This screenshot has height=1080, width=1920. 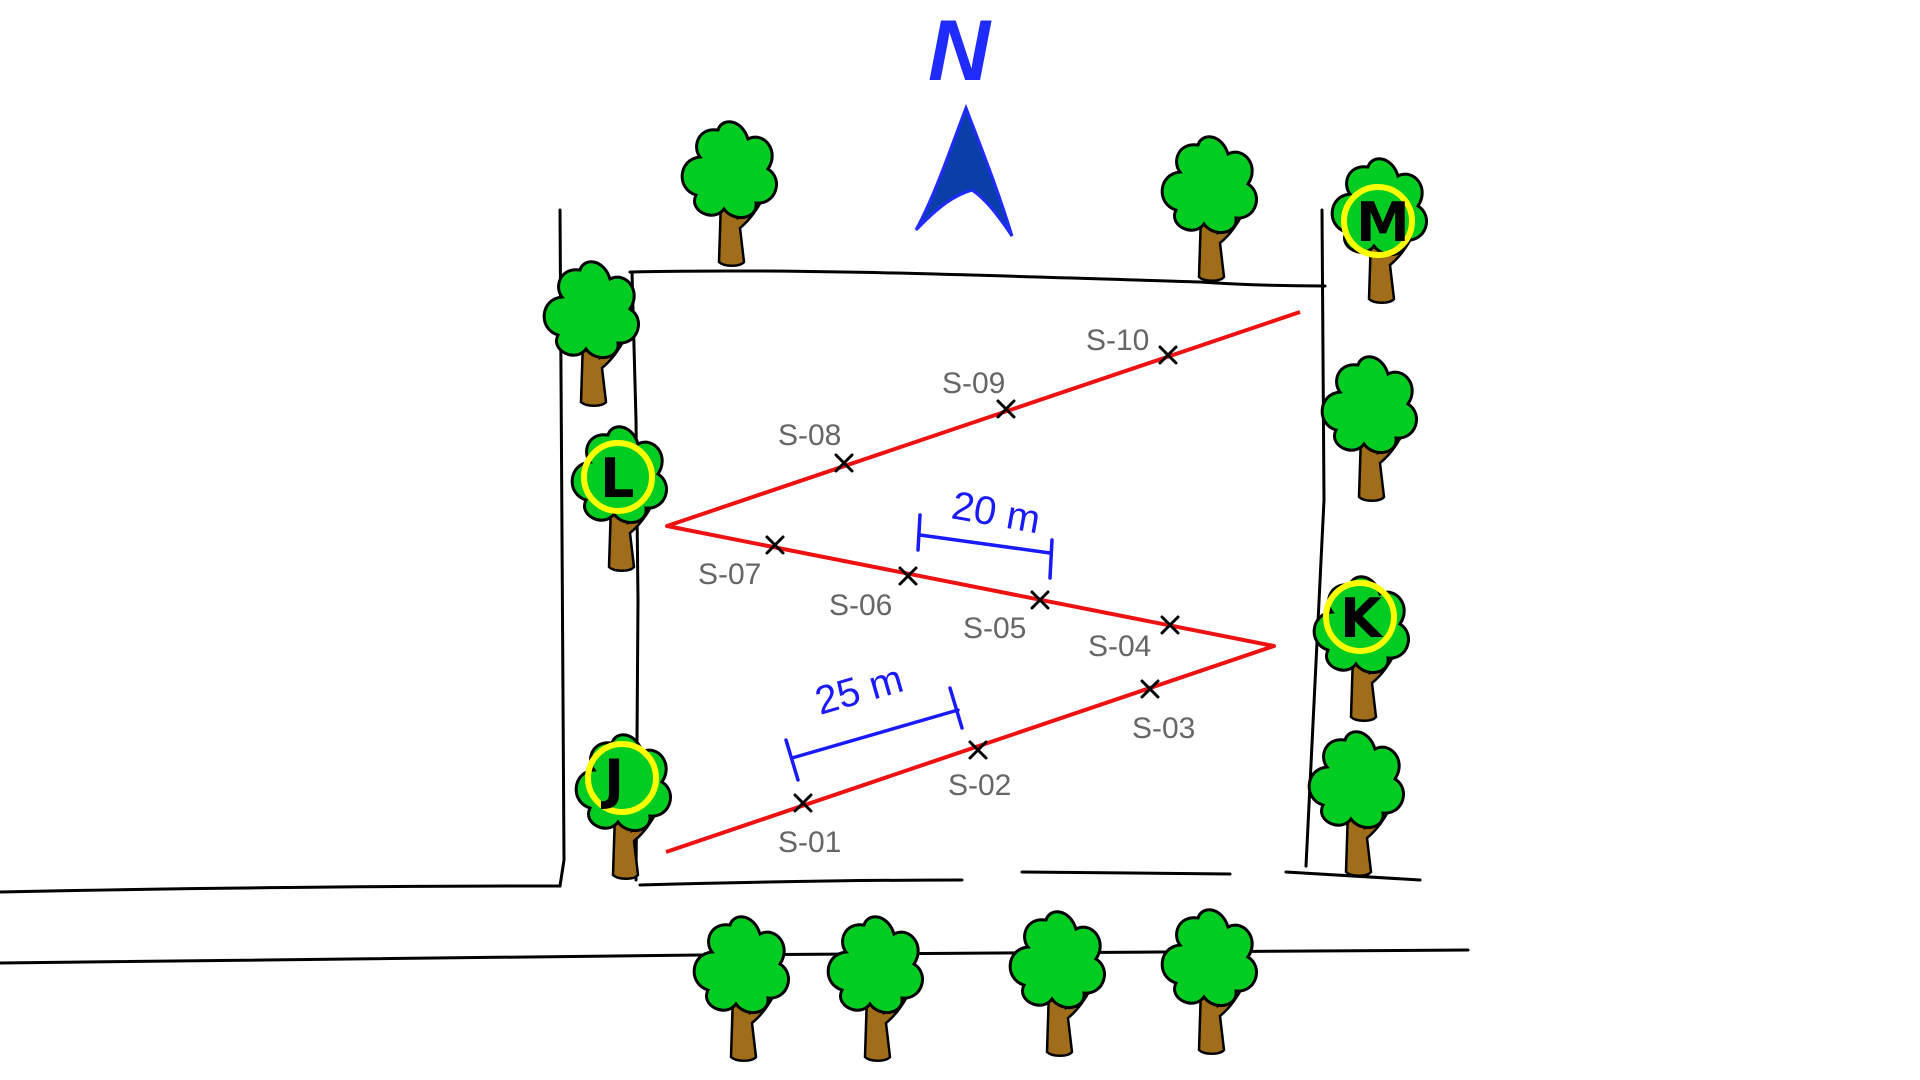 What do you see at coordinates (994, 628) in the screenshot?
I see `station-label: S-05` at bounding box center [994, 628].